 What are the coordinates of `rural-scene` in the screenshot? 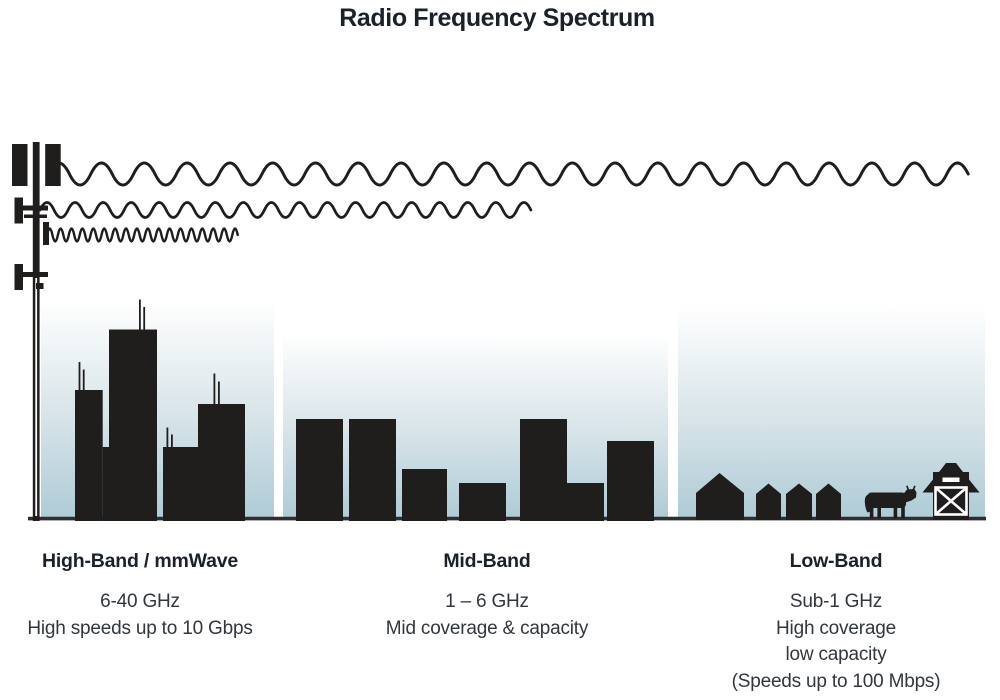 It's located at (838, 491).